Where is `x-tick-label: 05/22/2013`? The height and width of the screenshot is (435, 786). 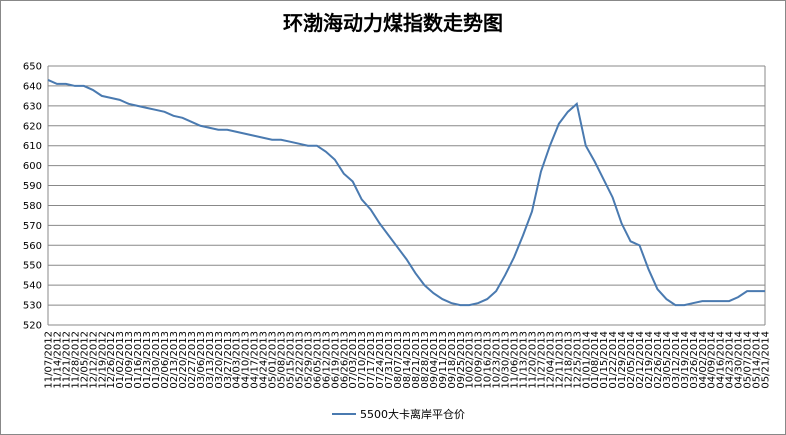 x-tick-label: 05/22/2013 is located at coordinates (299, 360).